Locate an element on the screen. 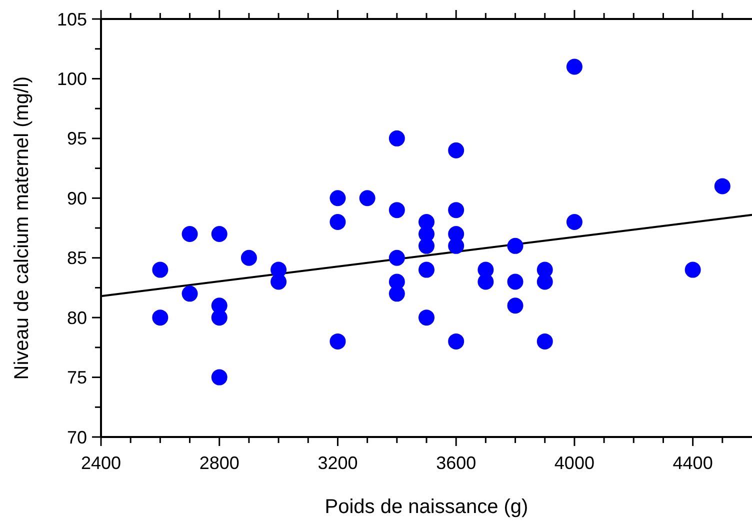  y-tick-label: 75 is located at coordinates (76, 378).